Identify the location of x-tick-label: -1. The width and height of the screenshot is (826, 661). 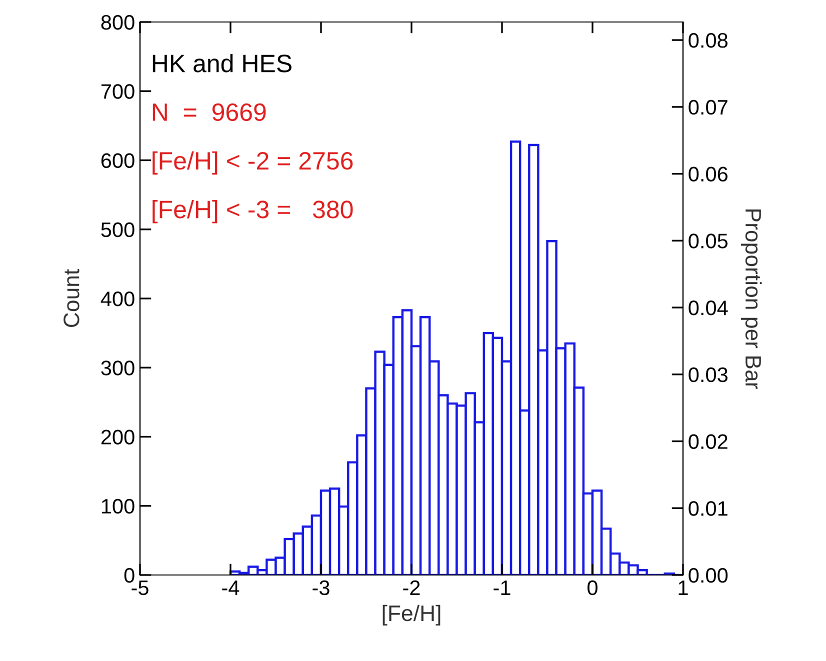
(502, 587).